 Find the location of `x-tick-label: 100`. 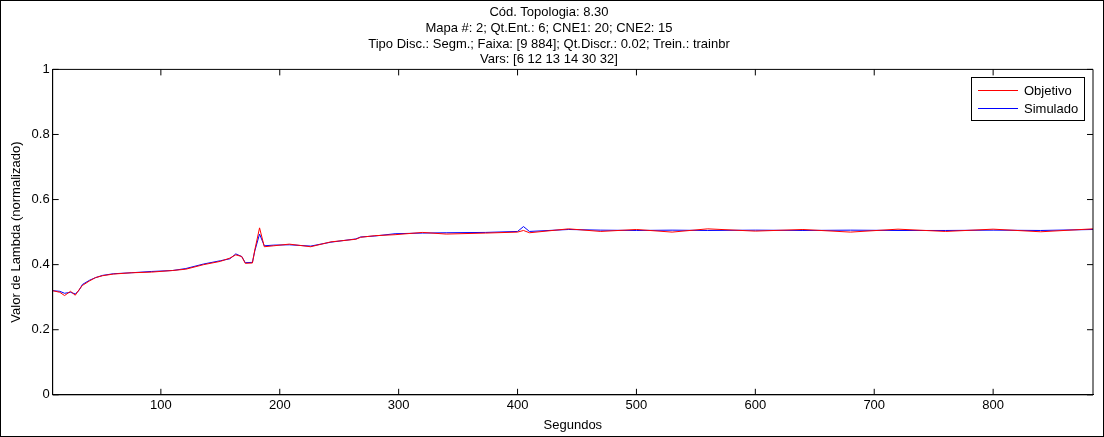

x-tick-label: 100 is located at coordinates (161, 405).